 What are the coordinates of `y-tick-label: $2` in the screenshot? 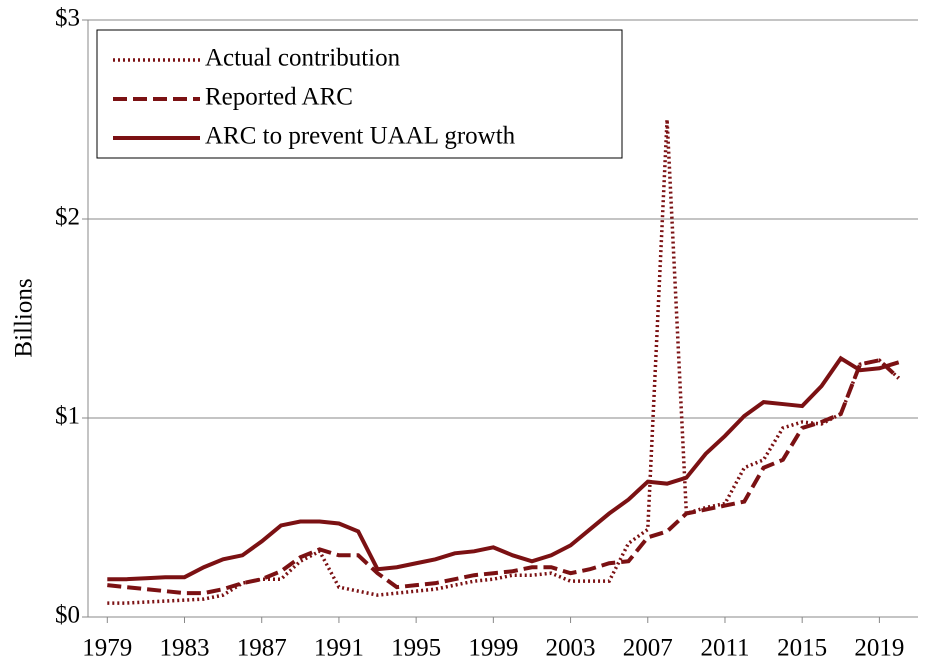 It's located at (67, 217).